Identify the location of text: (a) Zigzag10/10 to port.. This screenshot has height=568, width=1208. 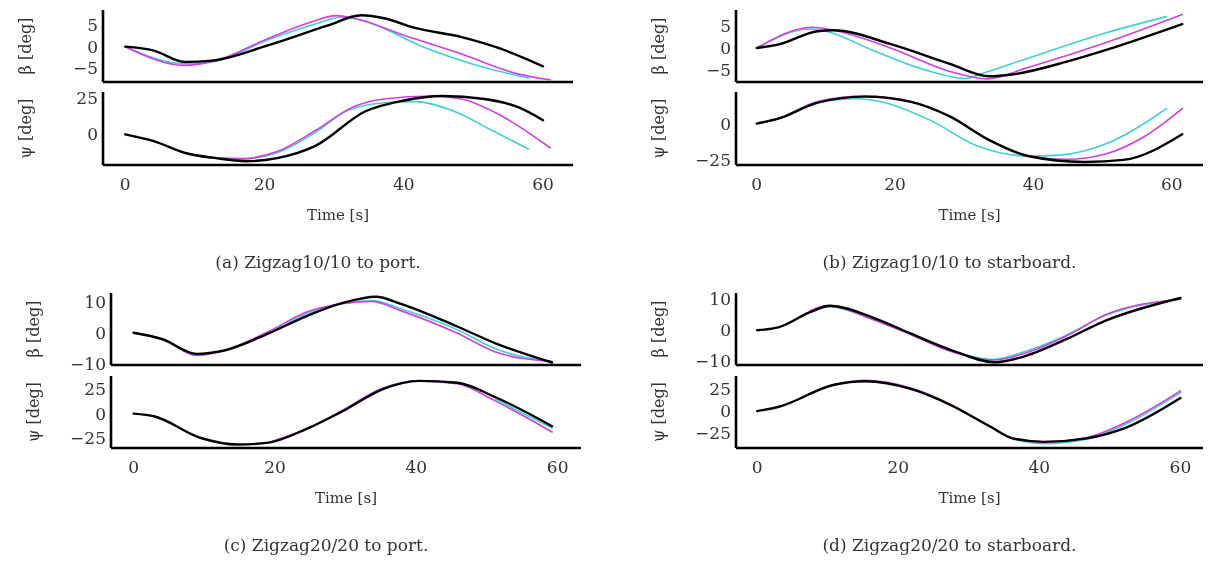
(318, 262).